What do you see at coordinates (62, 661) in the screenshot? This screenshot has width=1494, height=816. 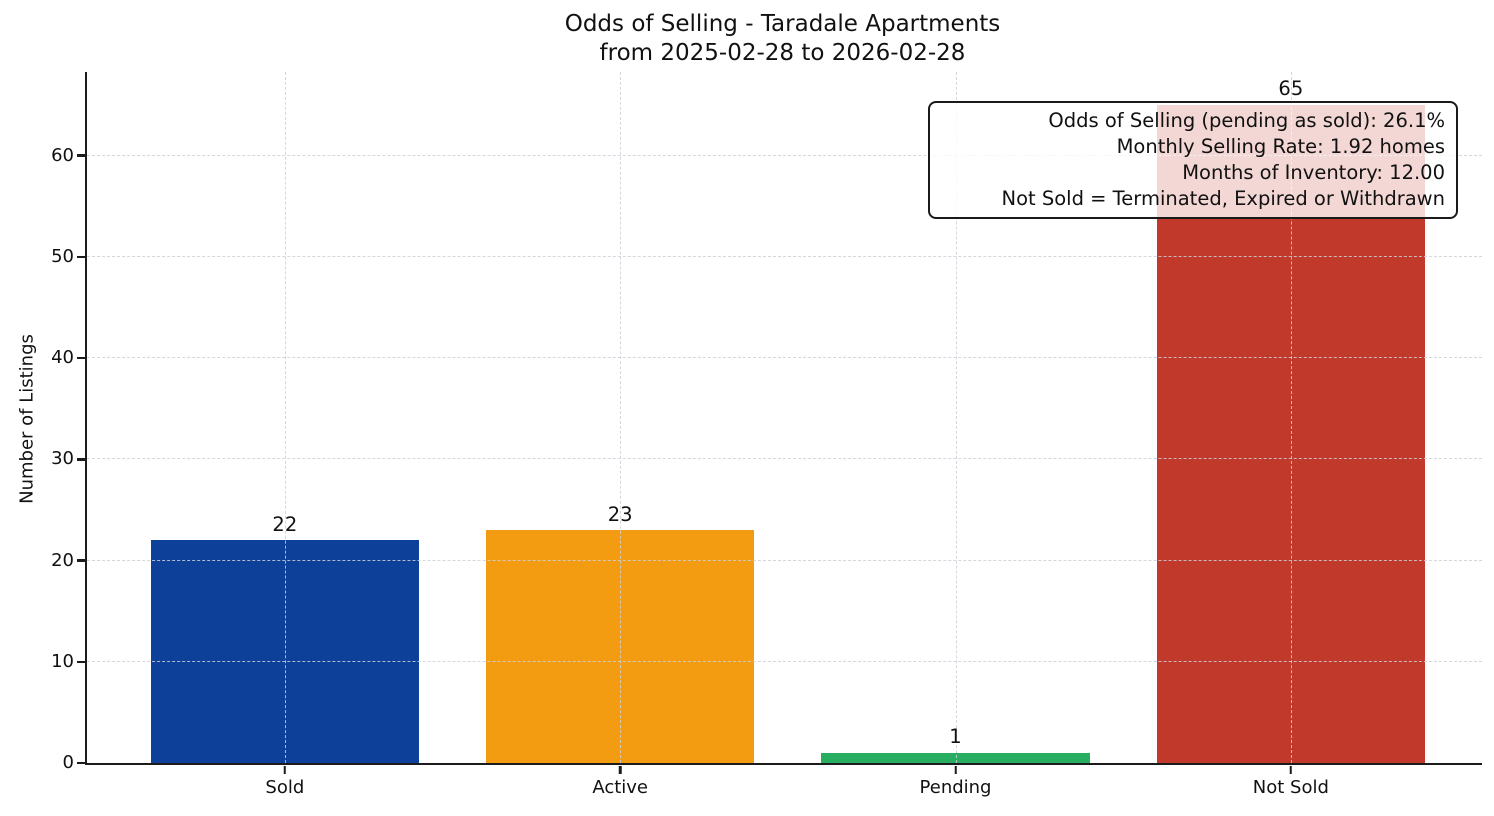 I see `y-tick-label: 10` at bounding box center [62, 661].